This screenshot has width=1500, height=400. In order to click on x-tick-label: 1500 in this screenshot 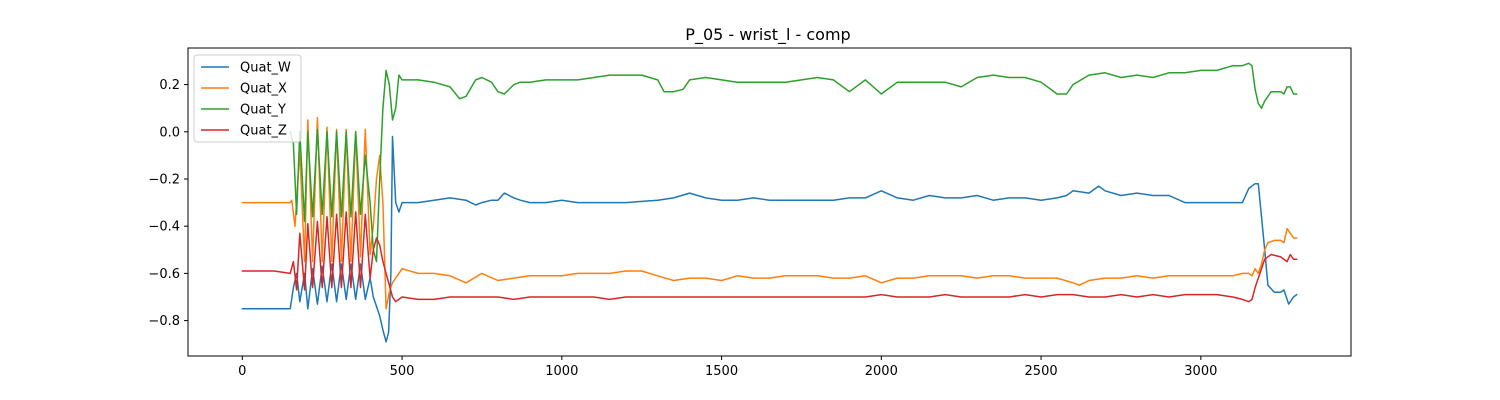, I will do `click(721, 371)`.